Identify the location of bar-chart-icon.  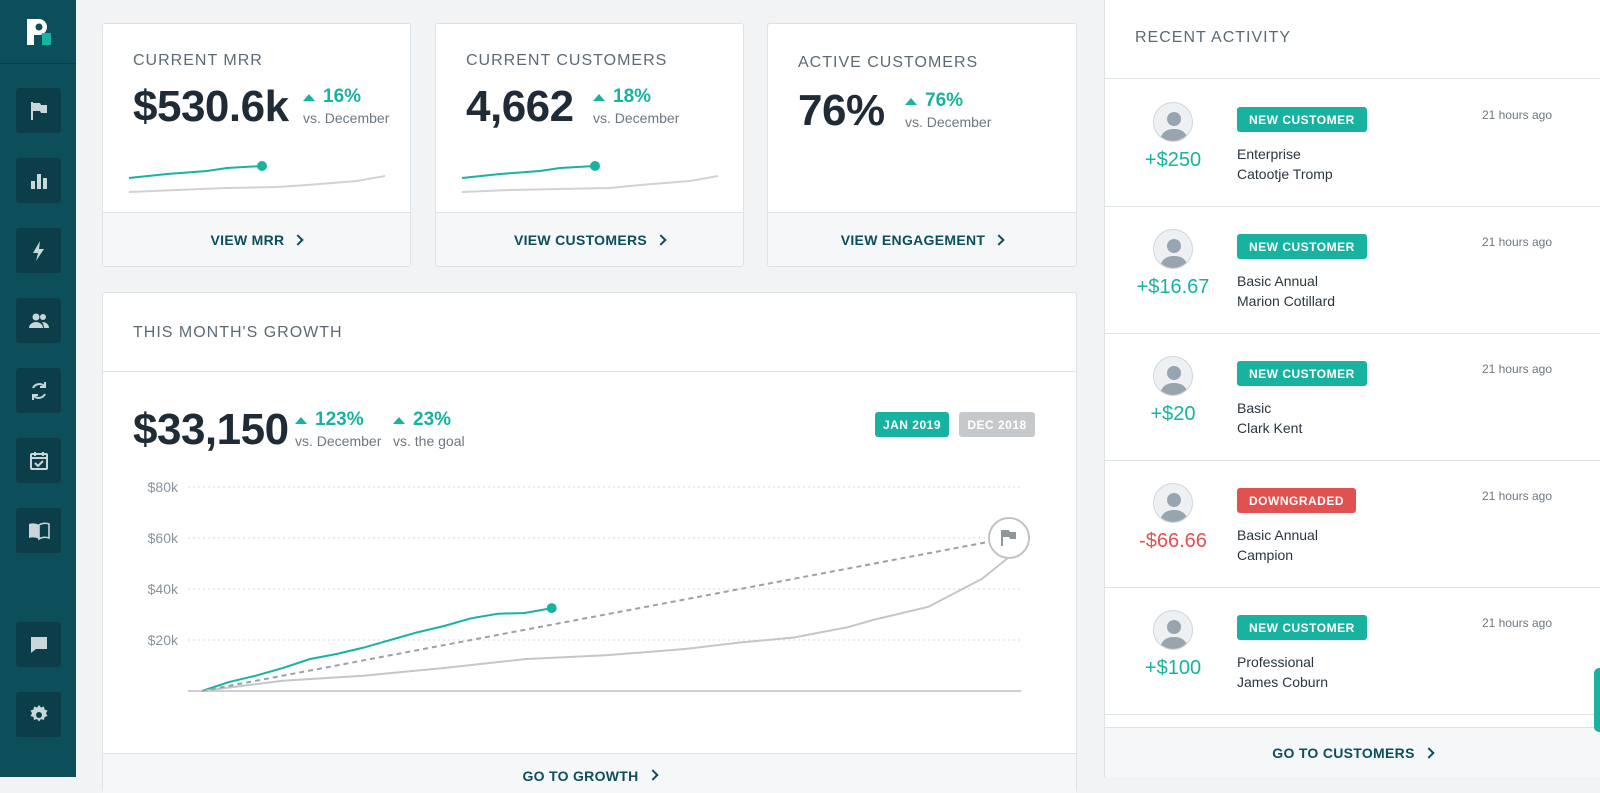
(38, 181).